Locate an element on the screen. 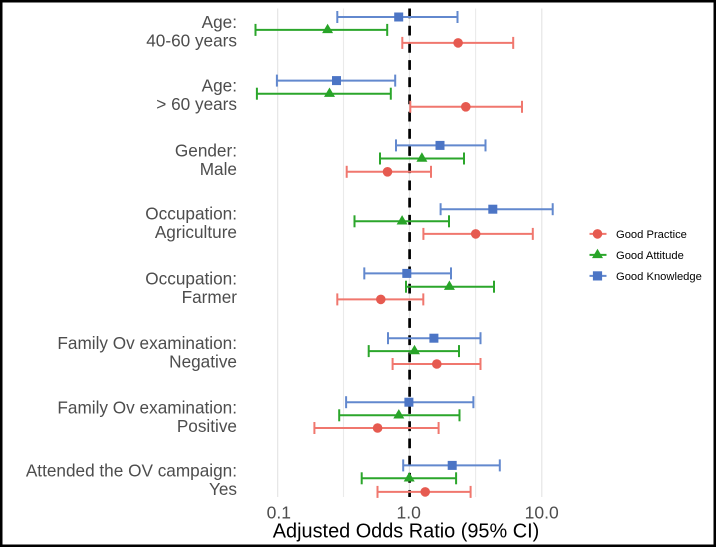  svg-text: Good Attitude is located at coordinates (650, 256).